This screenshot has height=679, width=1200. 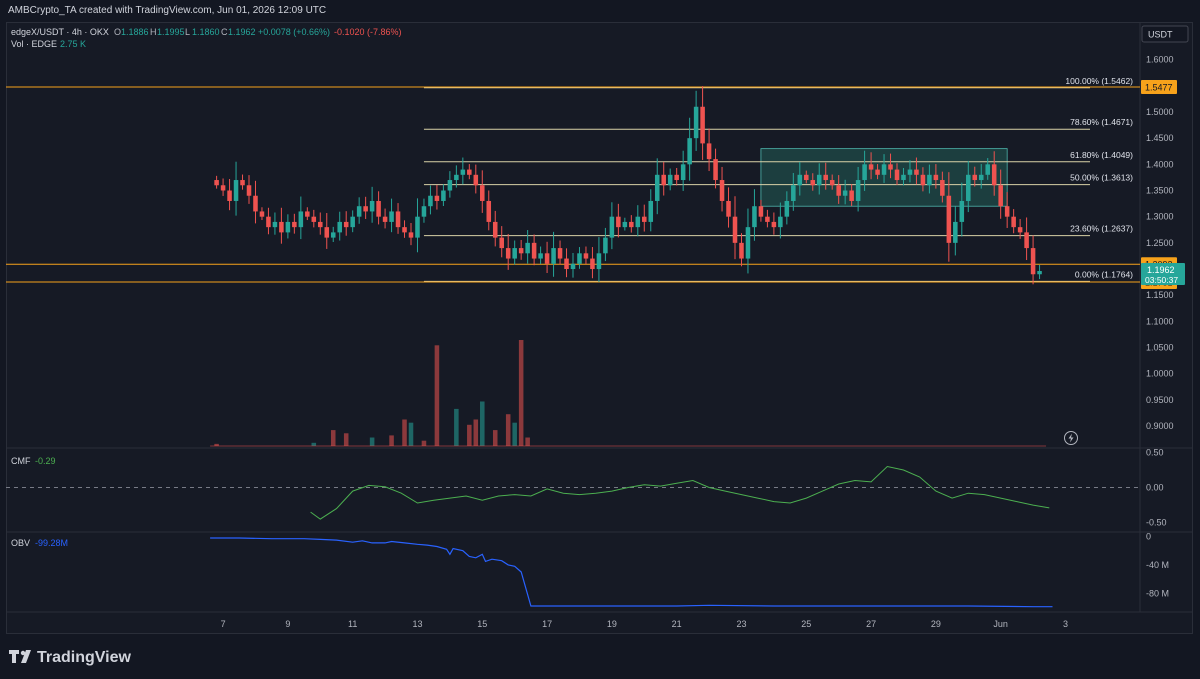 What do you see at coordinates (60, 32) in the screenshot?
I see `symbol-title: edgeX/USDT · 4h · OKX` at bounding box center [60, 32].